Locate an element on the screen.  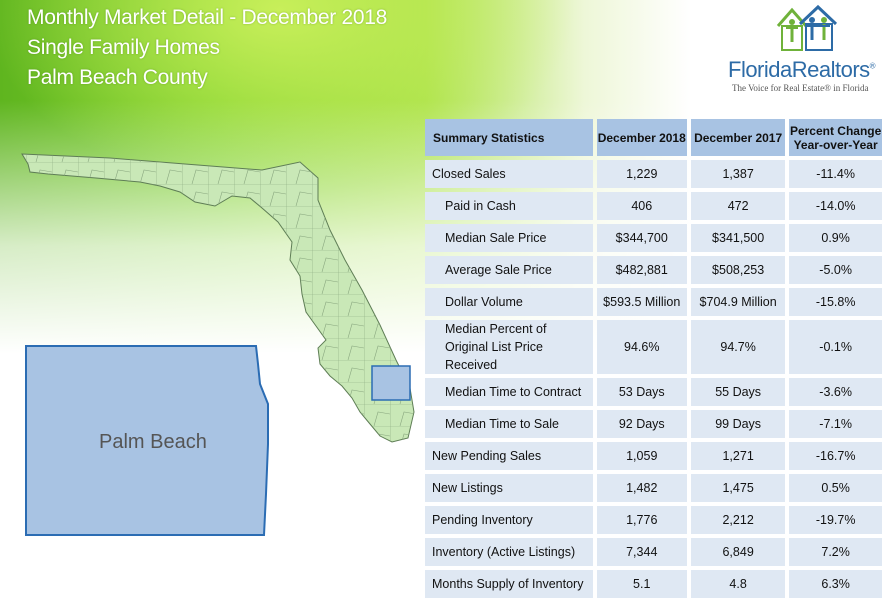
value-percent-change: 0.9% is located at coordinates (835, 238).